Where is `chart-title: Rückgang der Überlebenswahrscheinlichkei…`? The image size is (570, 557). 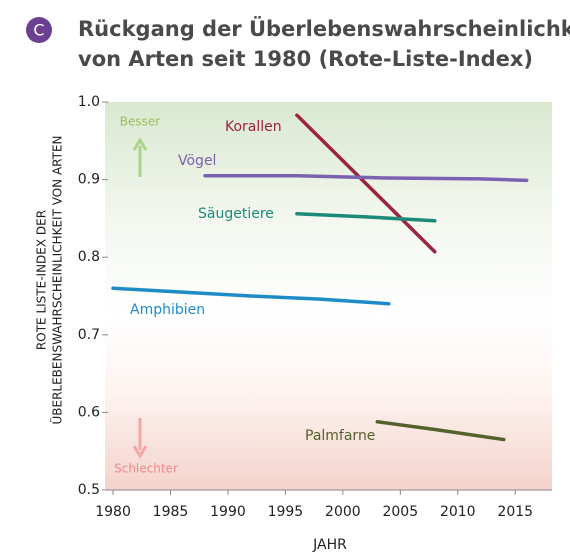
chart-title: Rückgang der Überlebenswahrscheinlichkei… is located at coordinates (324, 28).